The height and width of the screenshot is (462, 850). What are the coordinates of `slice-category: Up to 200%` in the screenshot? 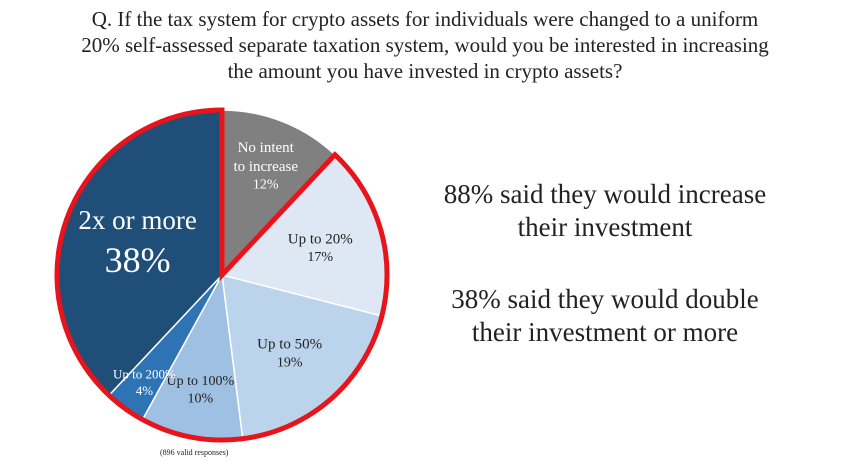 It's located at (144, 374).